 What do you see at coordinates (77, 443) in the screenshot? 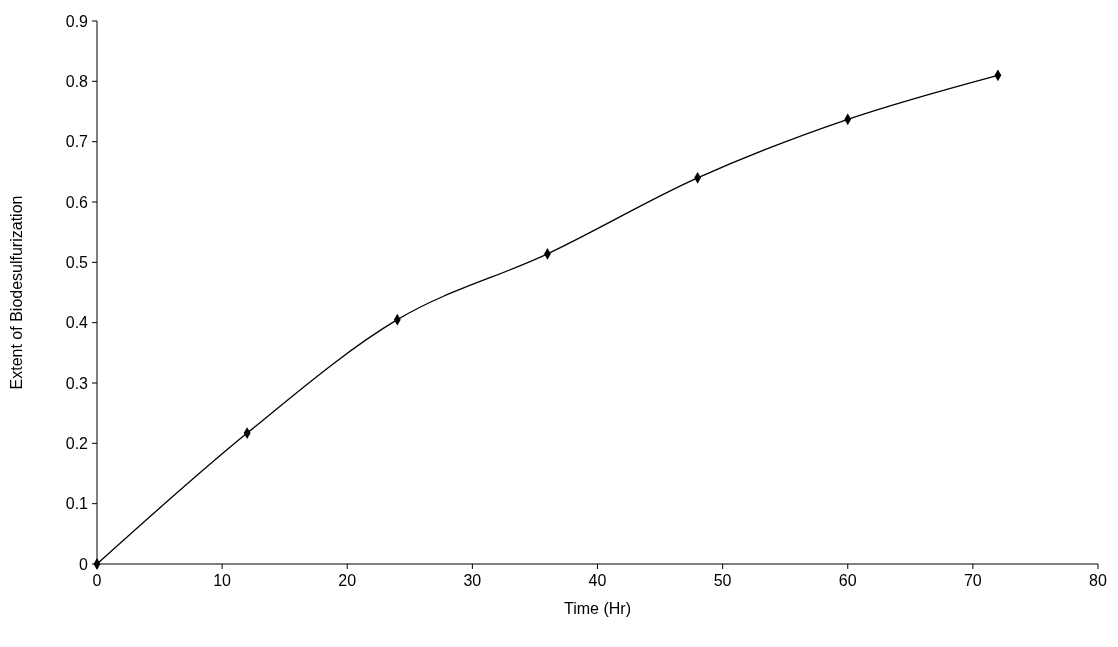
I see `y-tick-label: 0.2` at bounding box center [77, 443].